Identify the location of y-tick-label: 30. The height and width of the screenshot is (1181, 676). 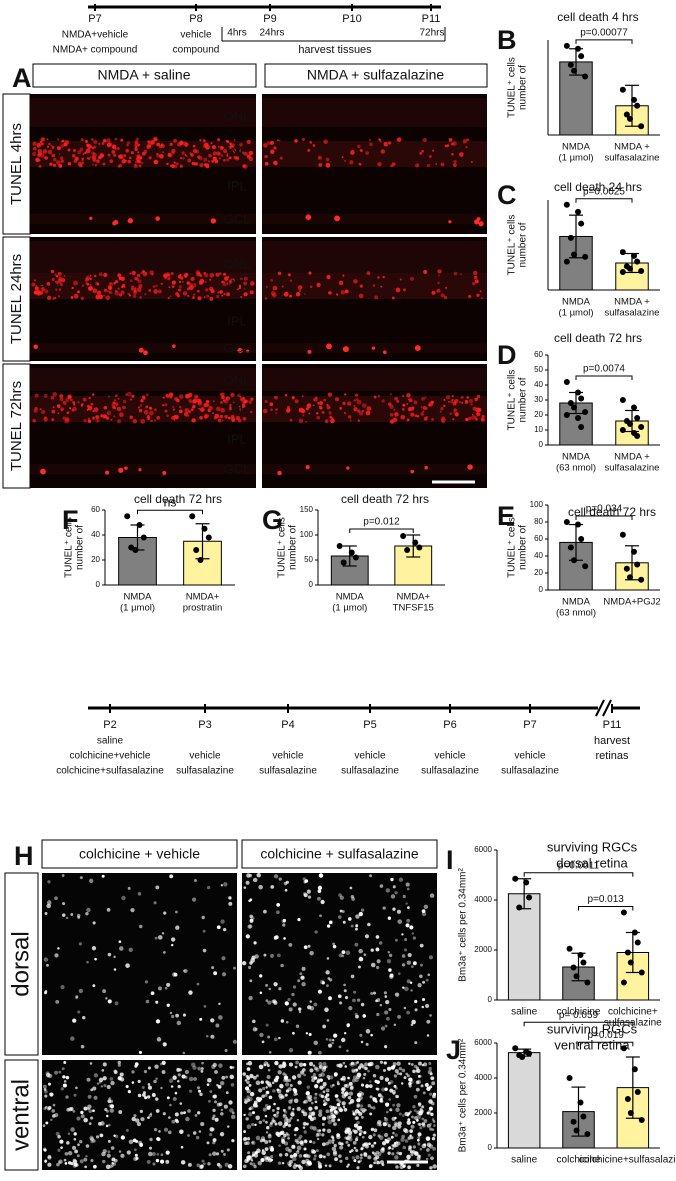
(538, 399).